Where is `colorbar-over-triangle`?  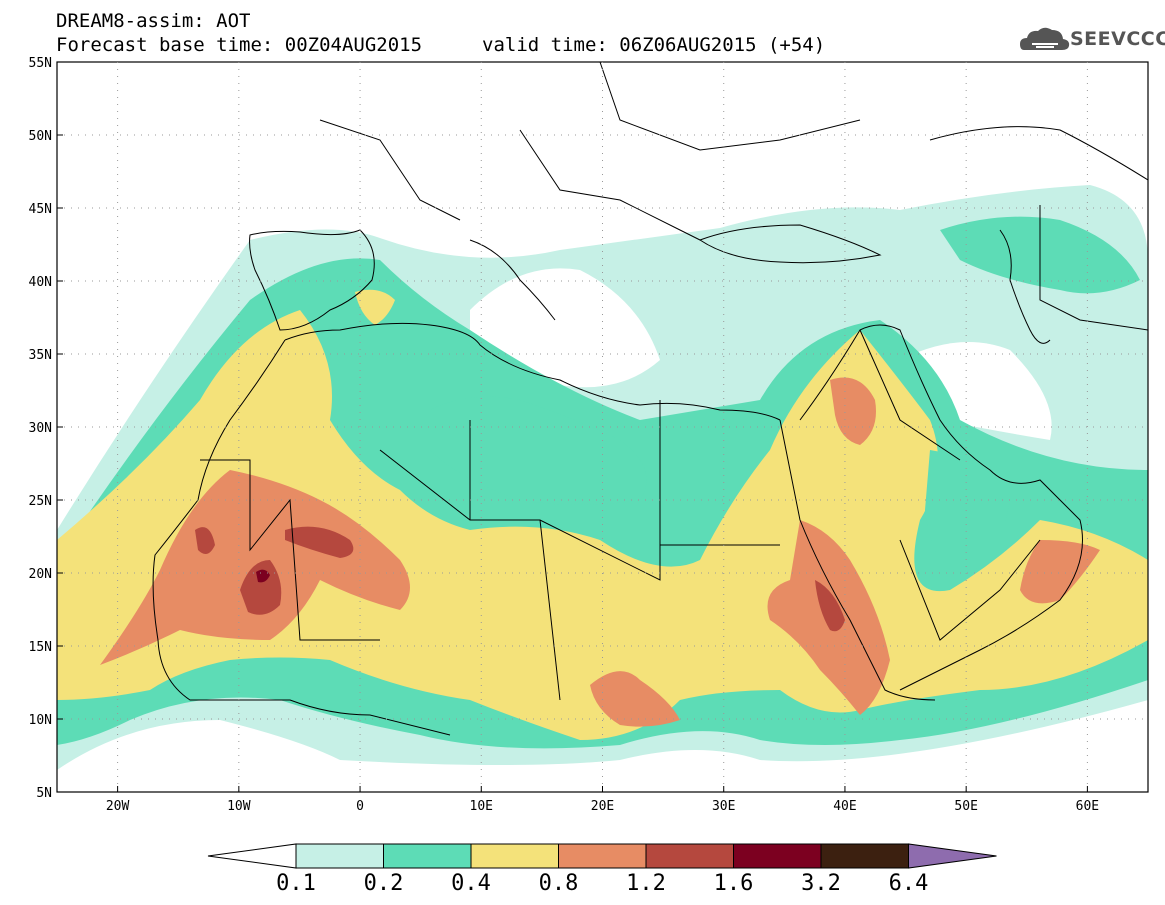
colorbar-over-triangle is located at coordinates (952, 856).